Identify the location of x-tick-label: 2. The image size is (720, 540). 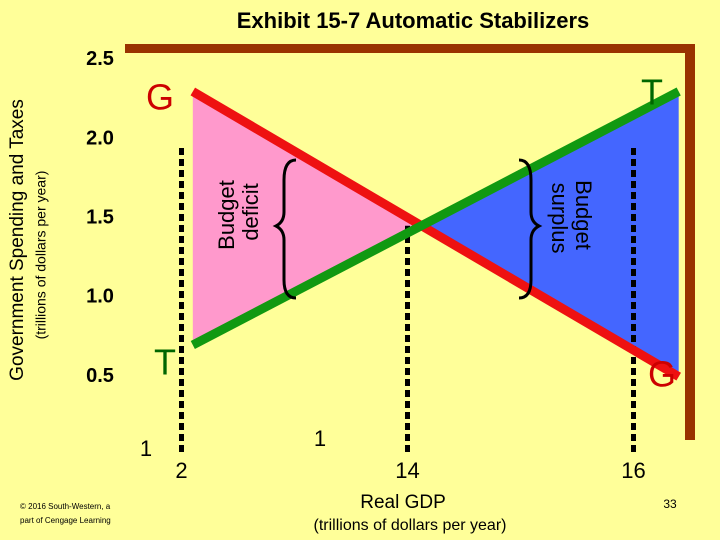
(181, 470).